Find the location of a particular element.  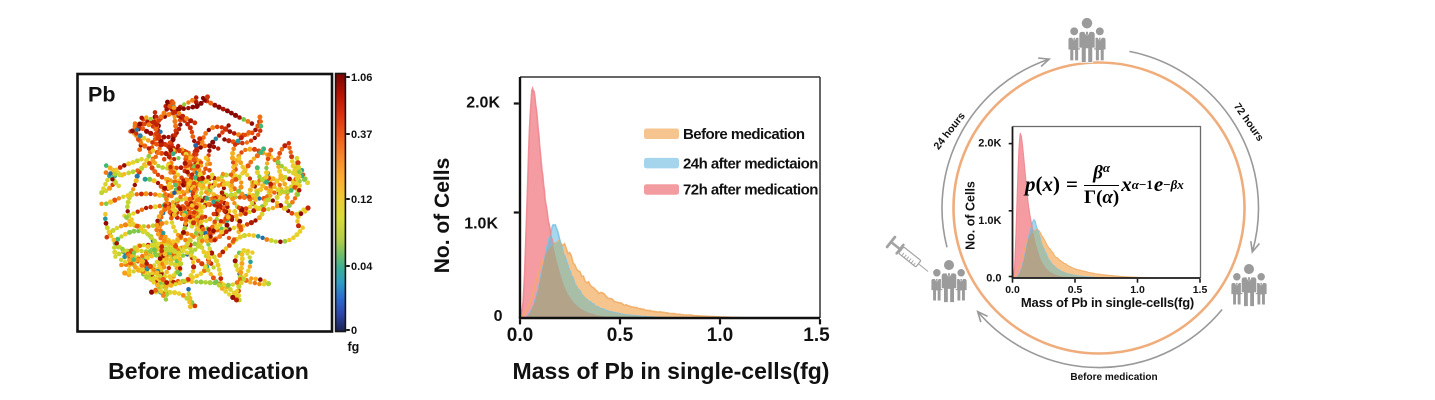

svg-text: 72h after medication is located at coordinates (750, 190).